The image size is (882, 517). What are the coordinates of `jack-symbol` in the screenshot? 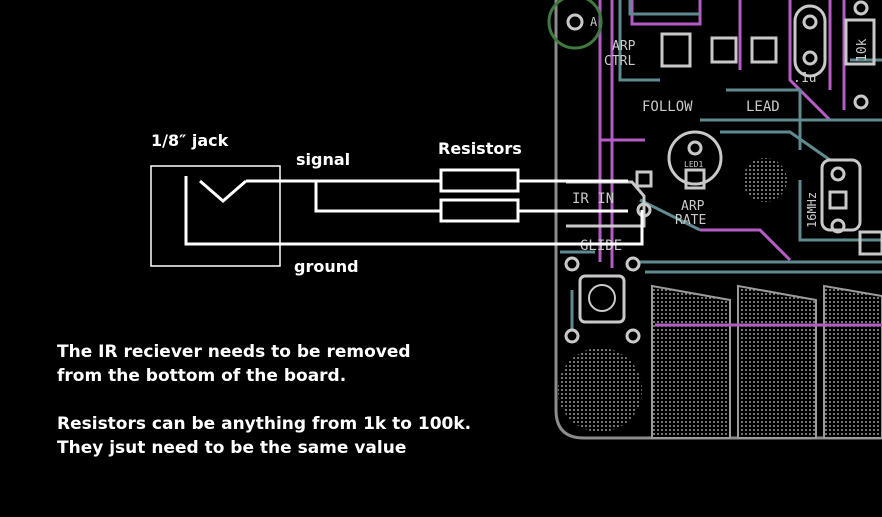 It's located at (215, 216).